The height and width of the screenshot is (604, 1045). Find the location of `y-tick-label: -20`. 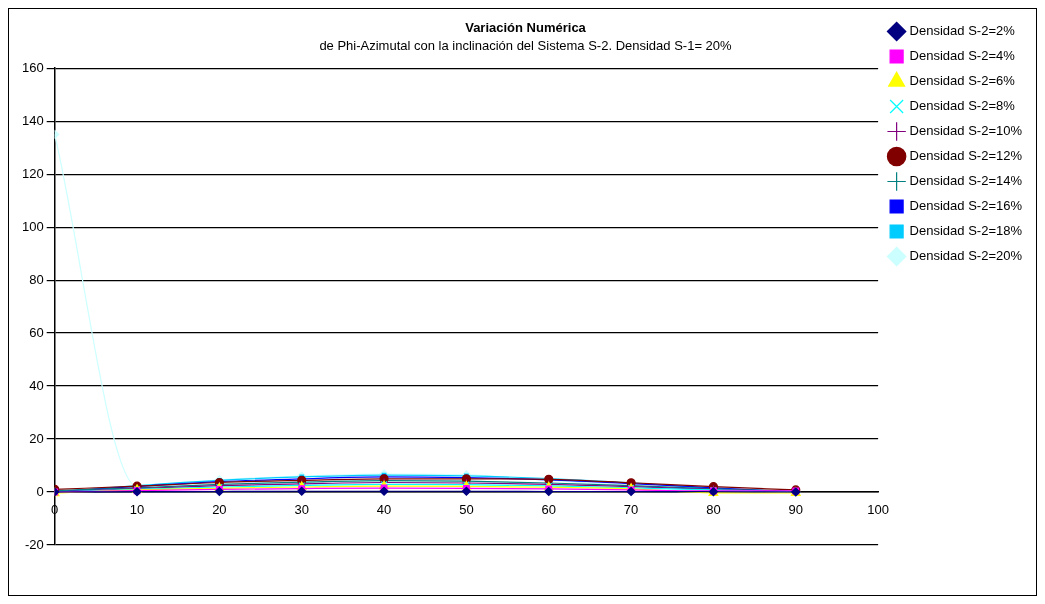

y-tick-label: -20 is located at coordinates (34, 544).